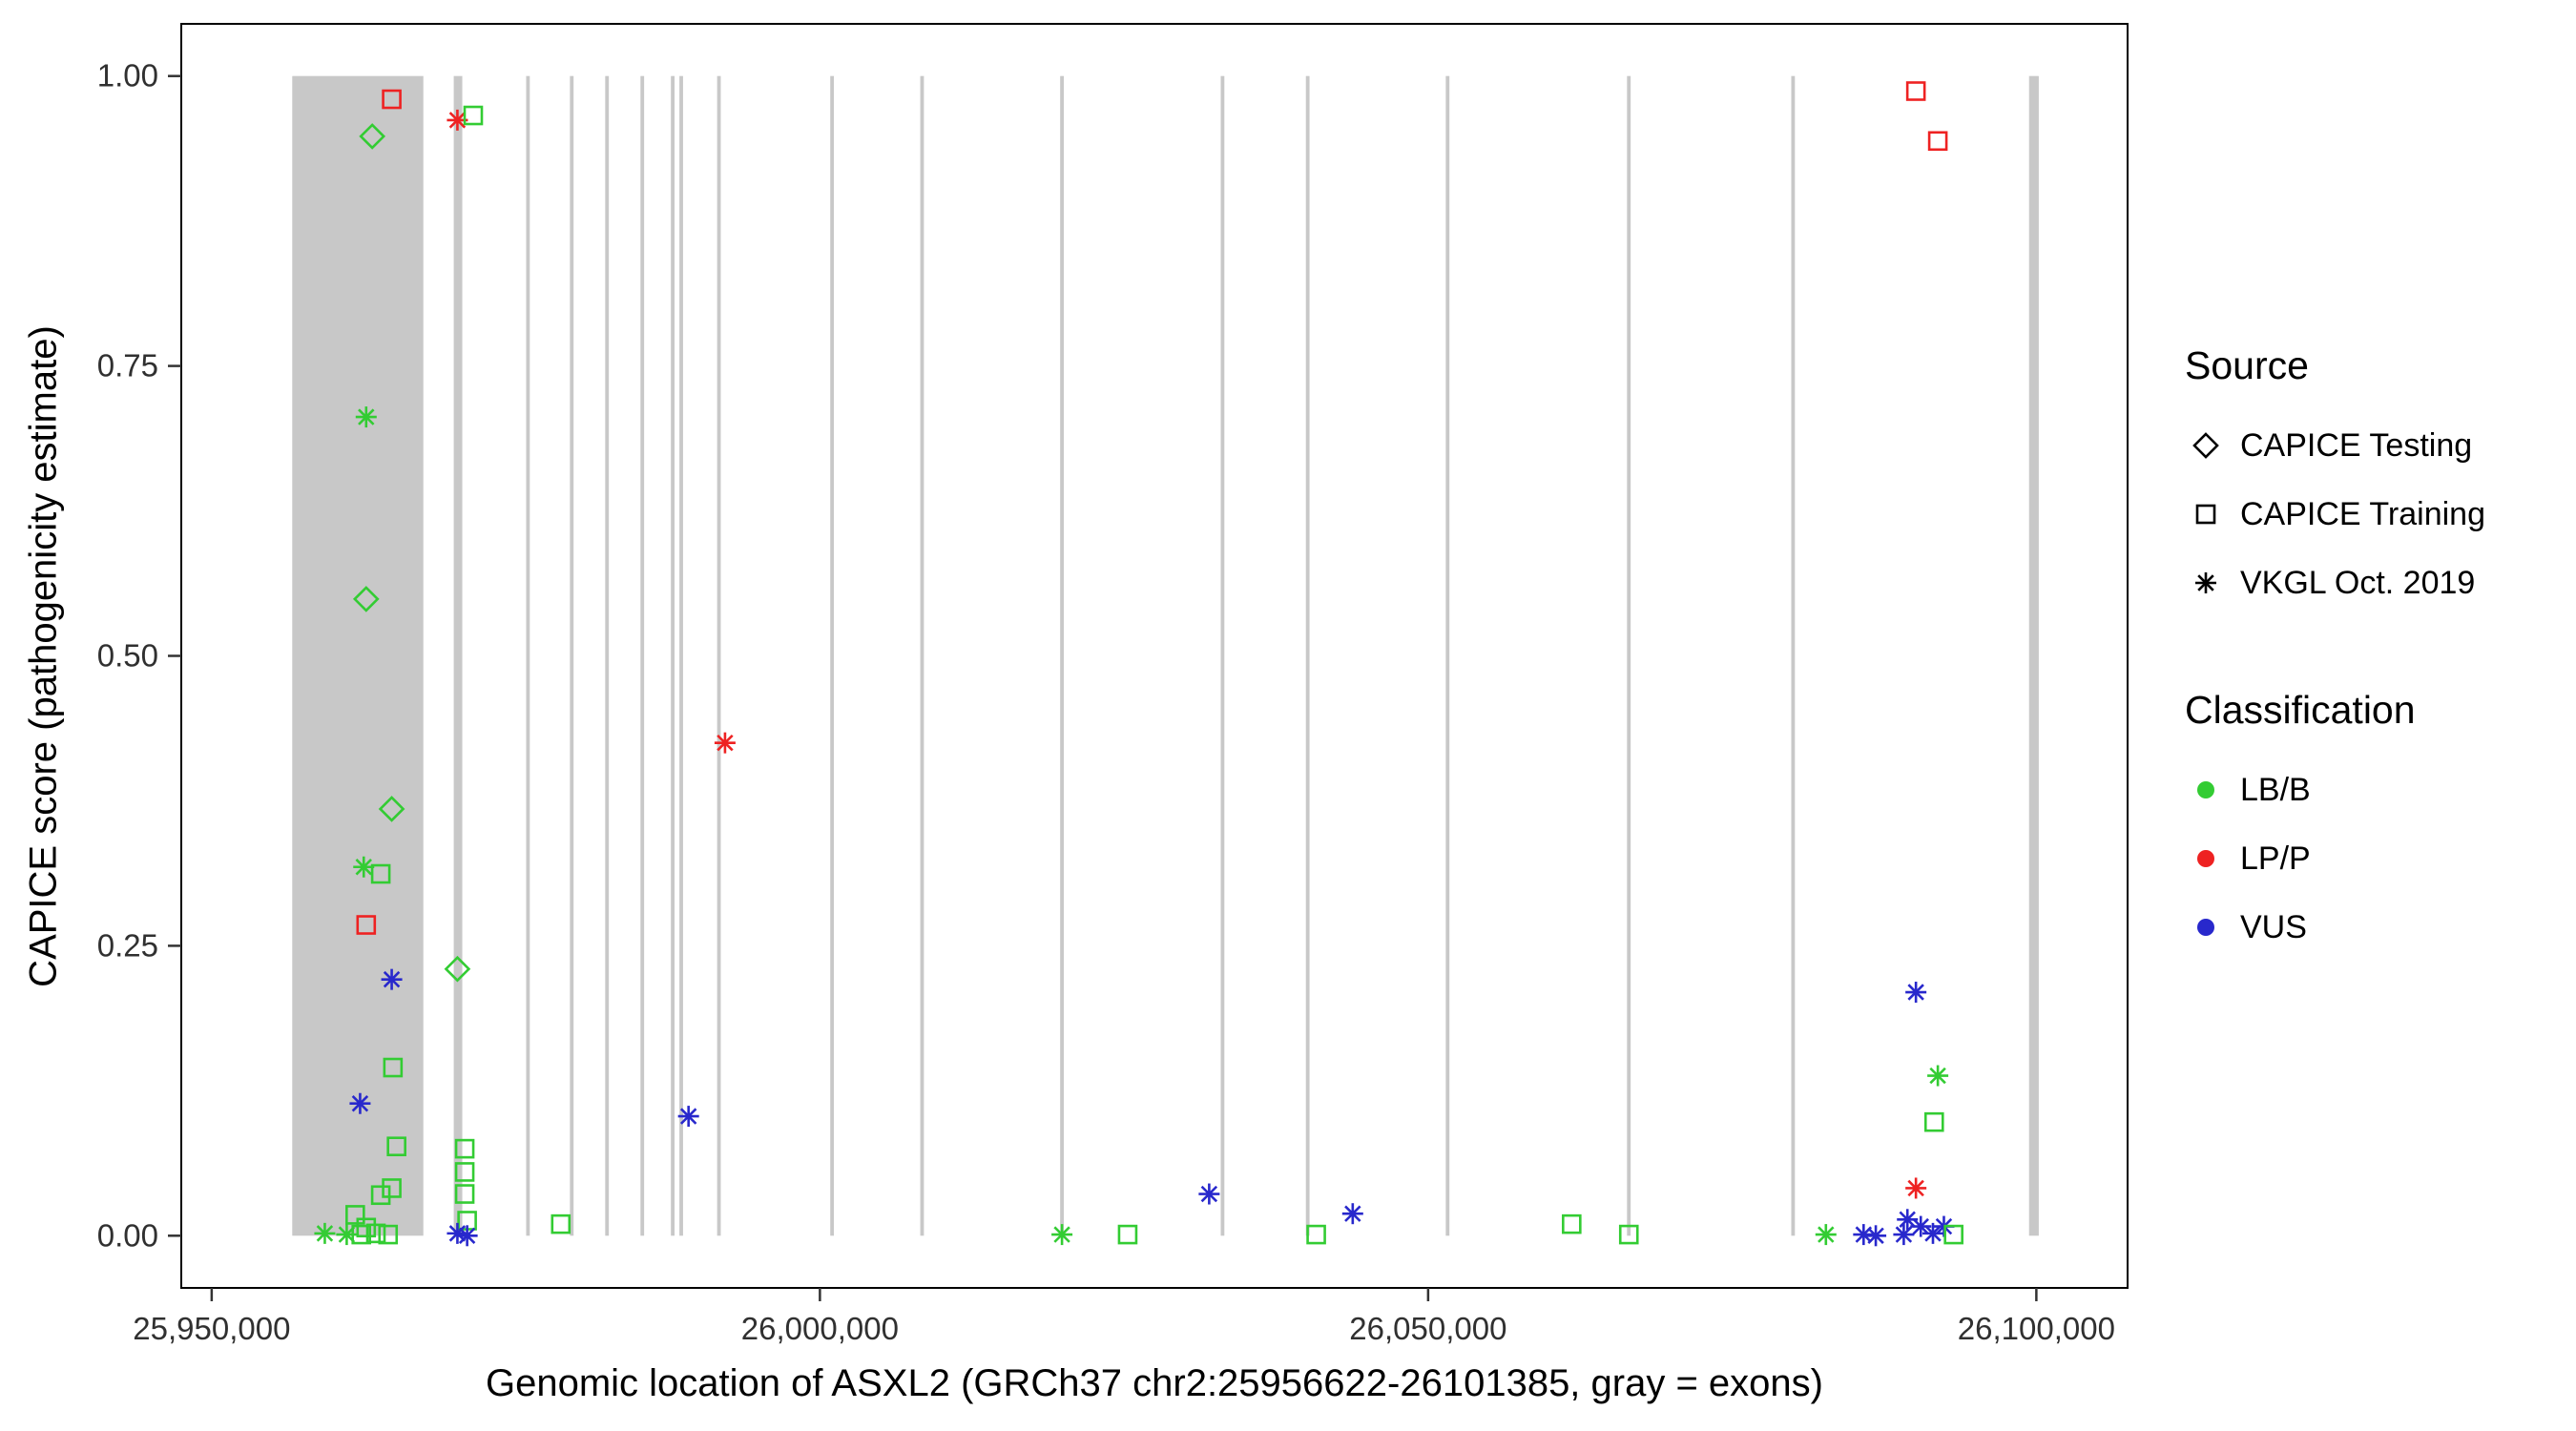 This screenshot has width=2576, height=1431. I want to click on legend-item-vkgl: VKGL Oct. 2019, so click(2335, 583).